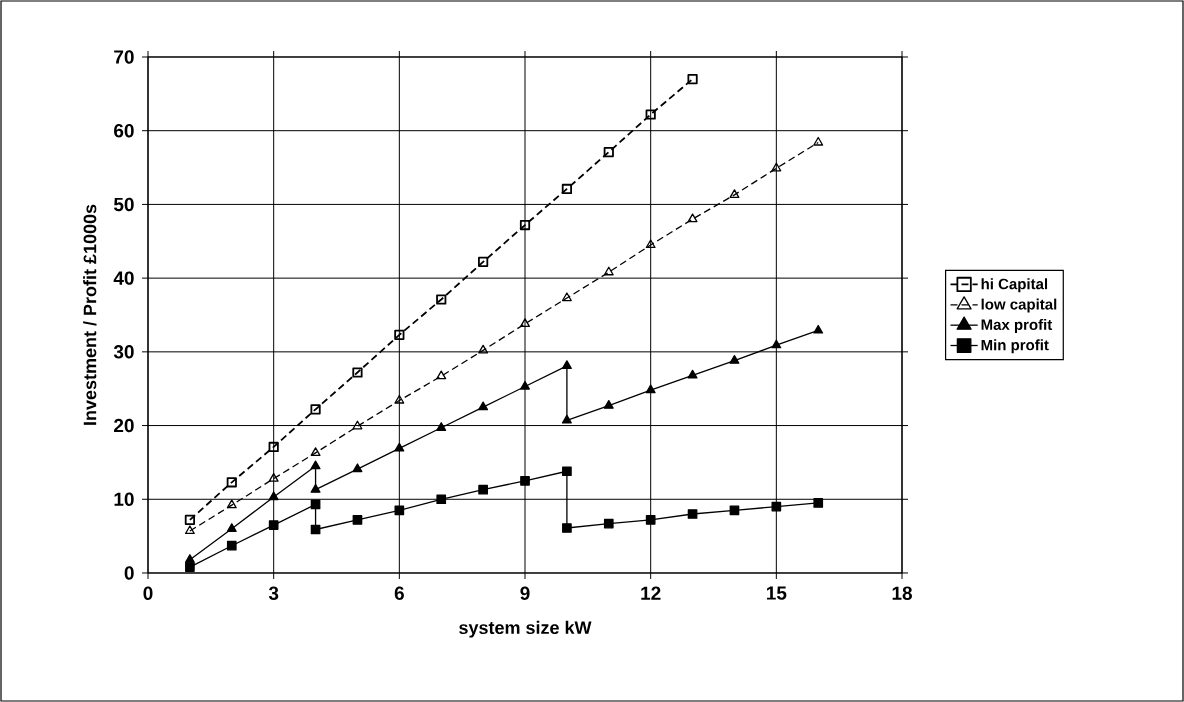  Describe the element at coordinates (525, 629) in the screenshot. I see `x-axis-title: system size kW` at that location.